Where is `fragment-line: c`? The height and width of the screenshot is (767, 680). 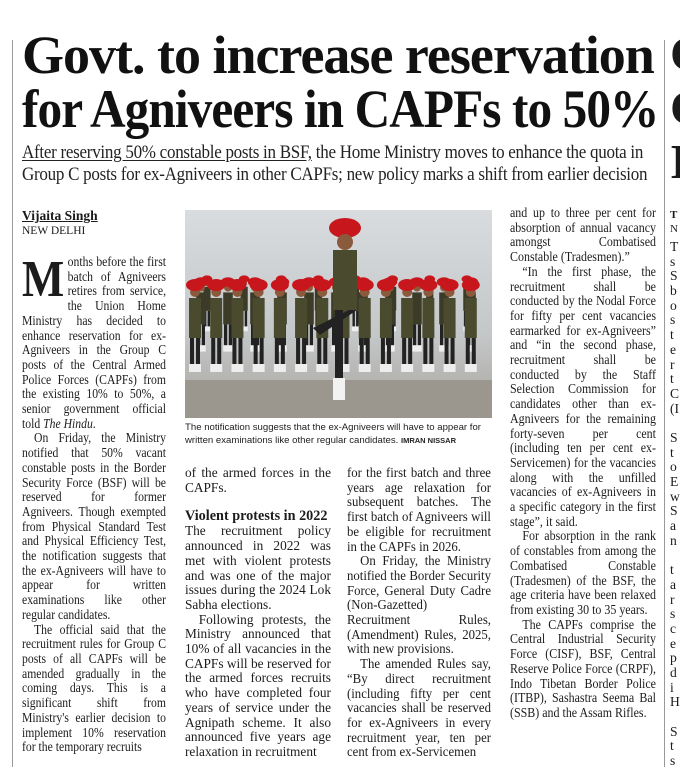
fragment-line: c is located at coordinates (673, 628).